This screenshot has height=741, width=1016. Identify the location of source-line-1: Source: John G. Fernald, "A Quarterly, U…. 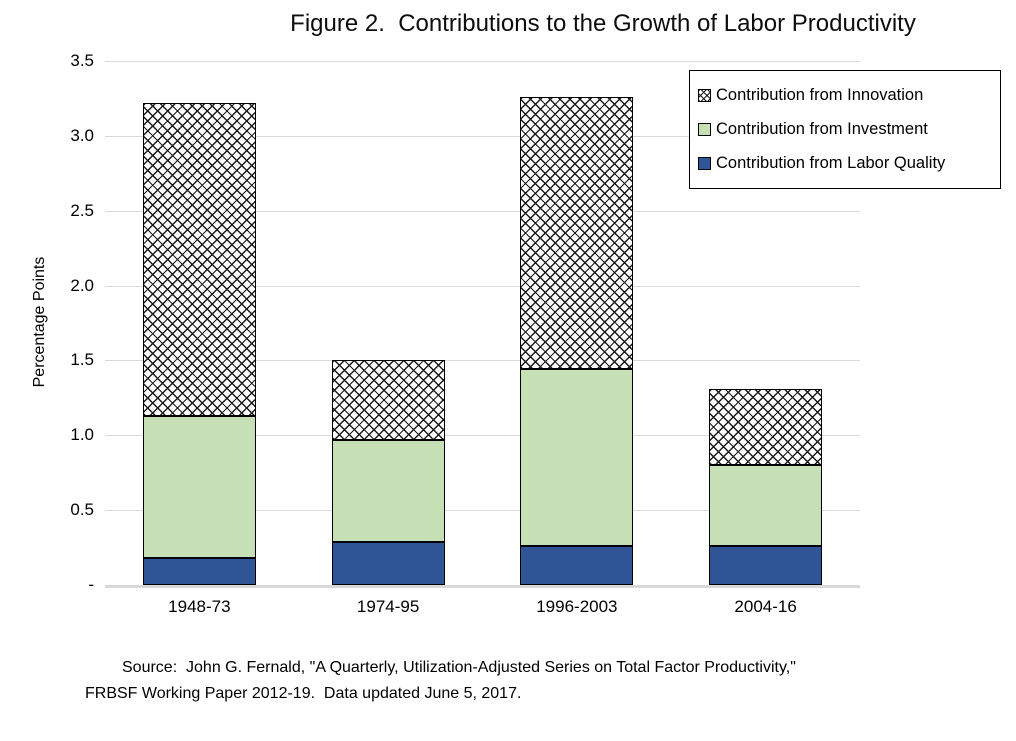
(459, 667).